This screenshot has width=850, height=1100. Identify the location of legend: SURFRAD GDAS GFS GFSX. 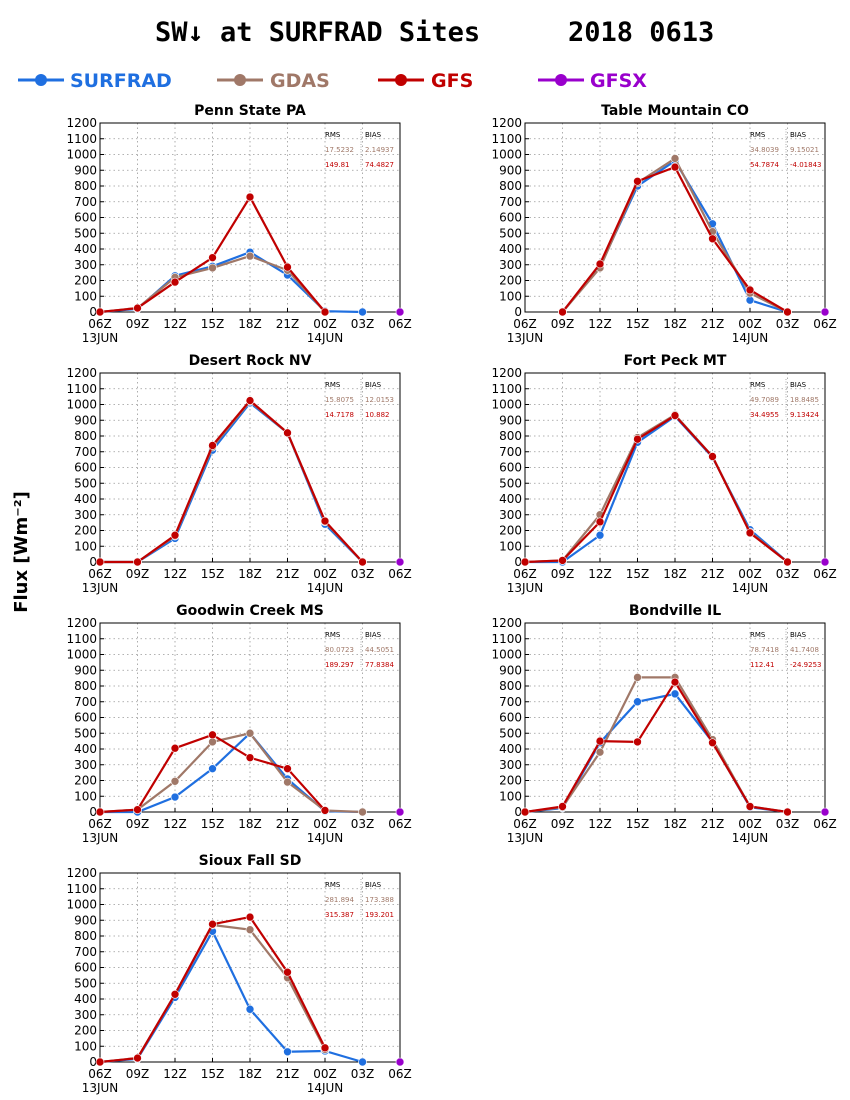
(332, 81).